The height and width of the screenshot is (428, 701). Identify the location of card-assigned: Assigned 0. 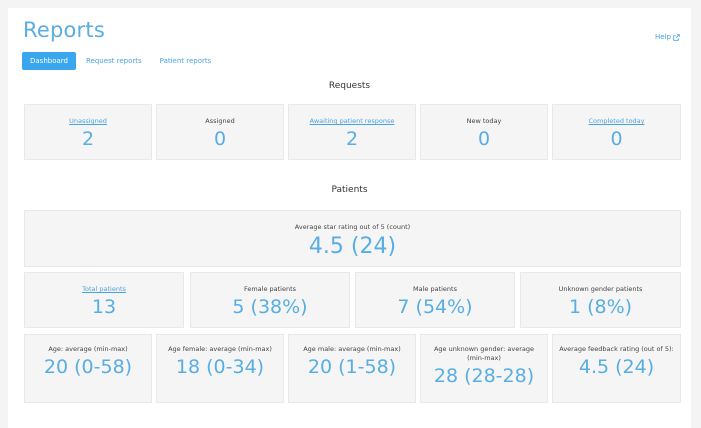
(220, 132).